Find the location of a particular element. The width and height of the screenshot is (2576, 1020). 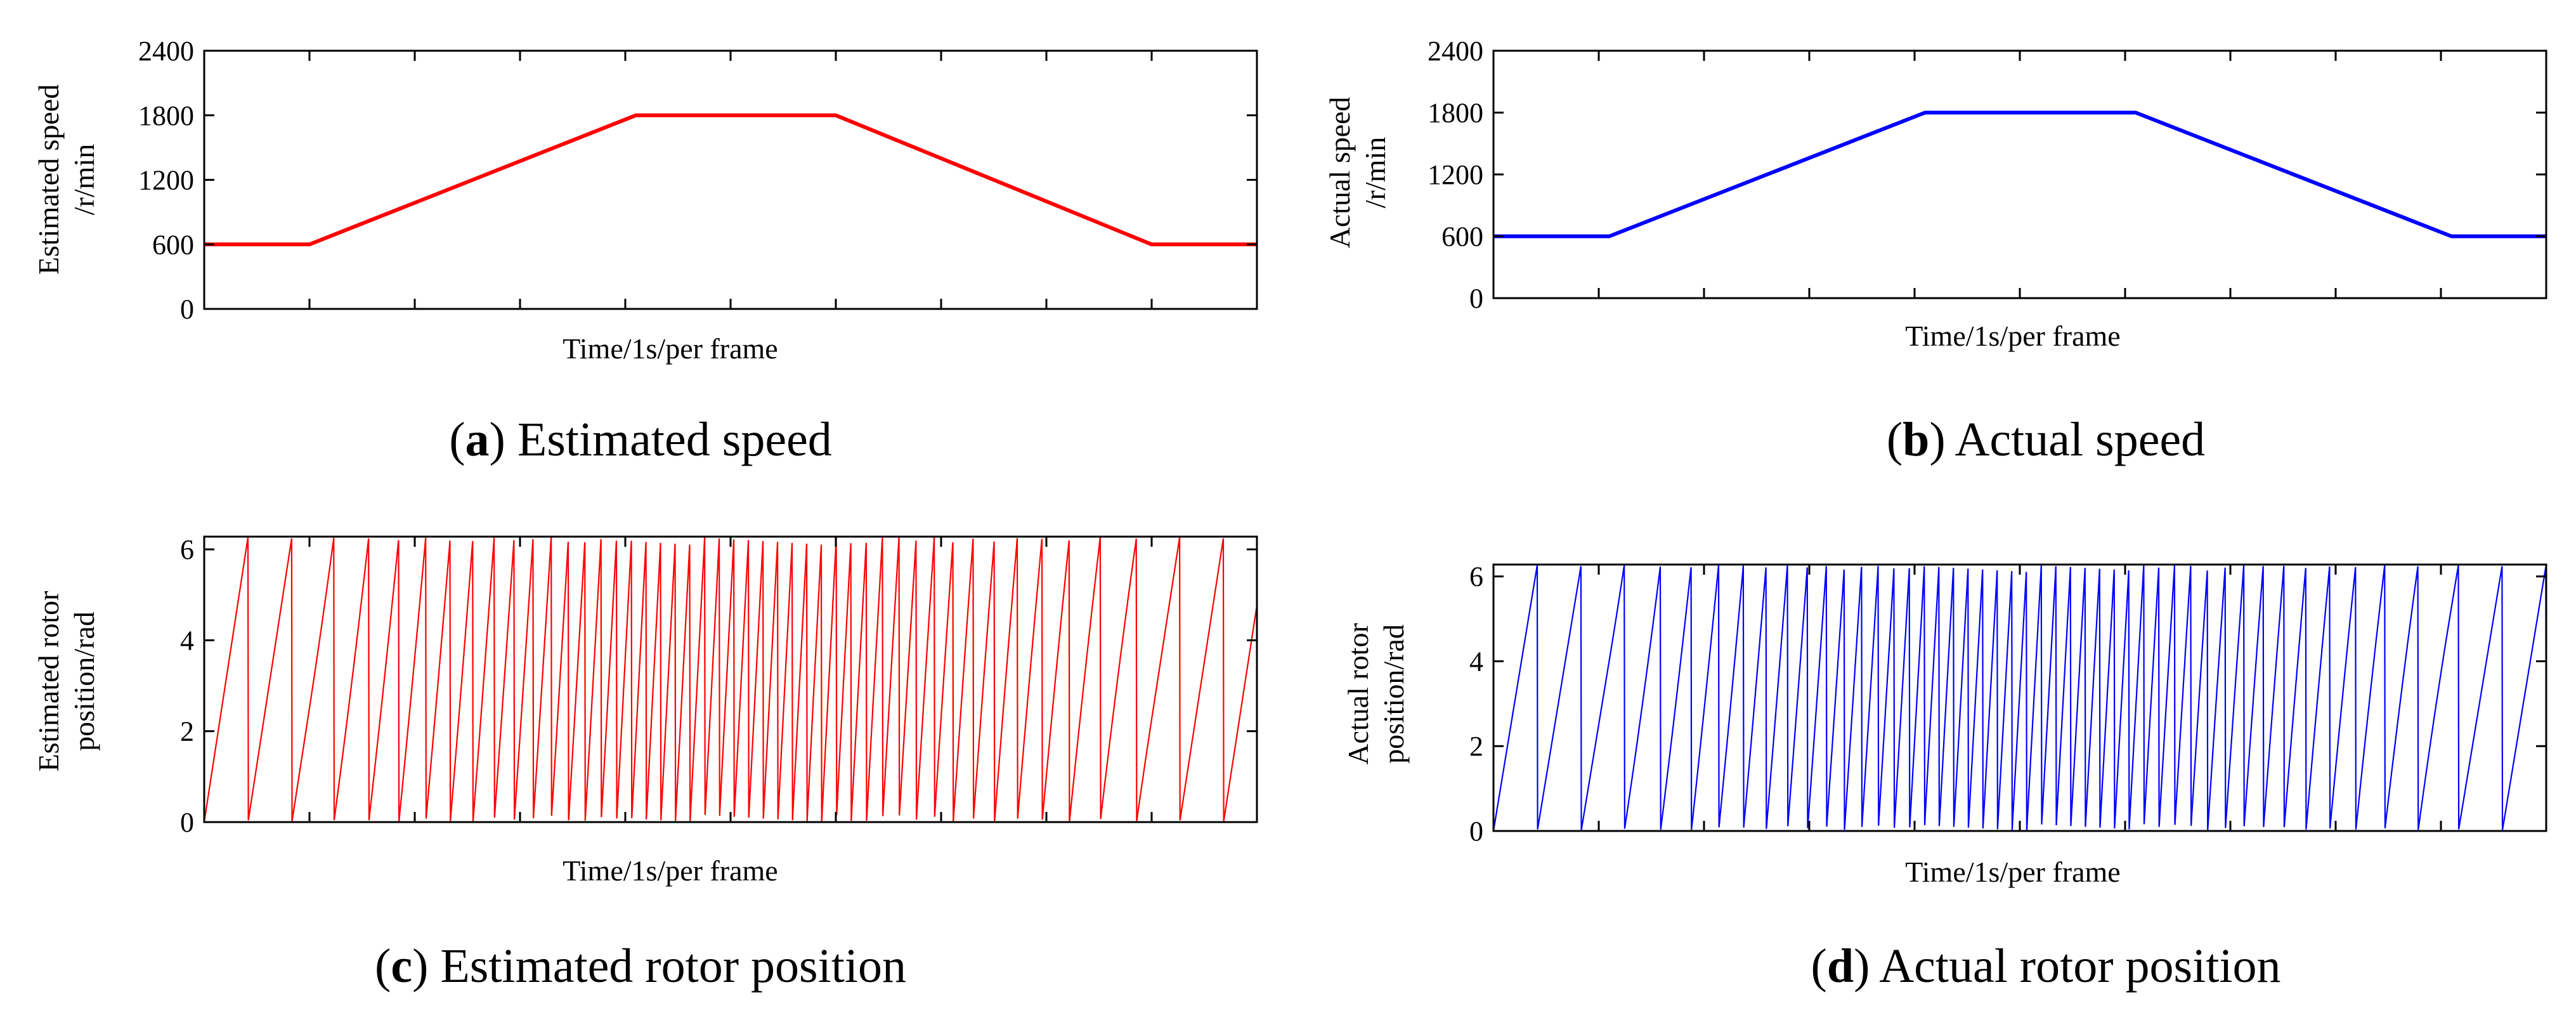

panel-a-caption-letter: a is located at coordinates (478, 440).